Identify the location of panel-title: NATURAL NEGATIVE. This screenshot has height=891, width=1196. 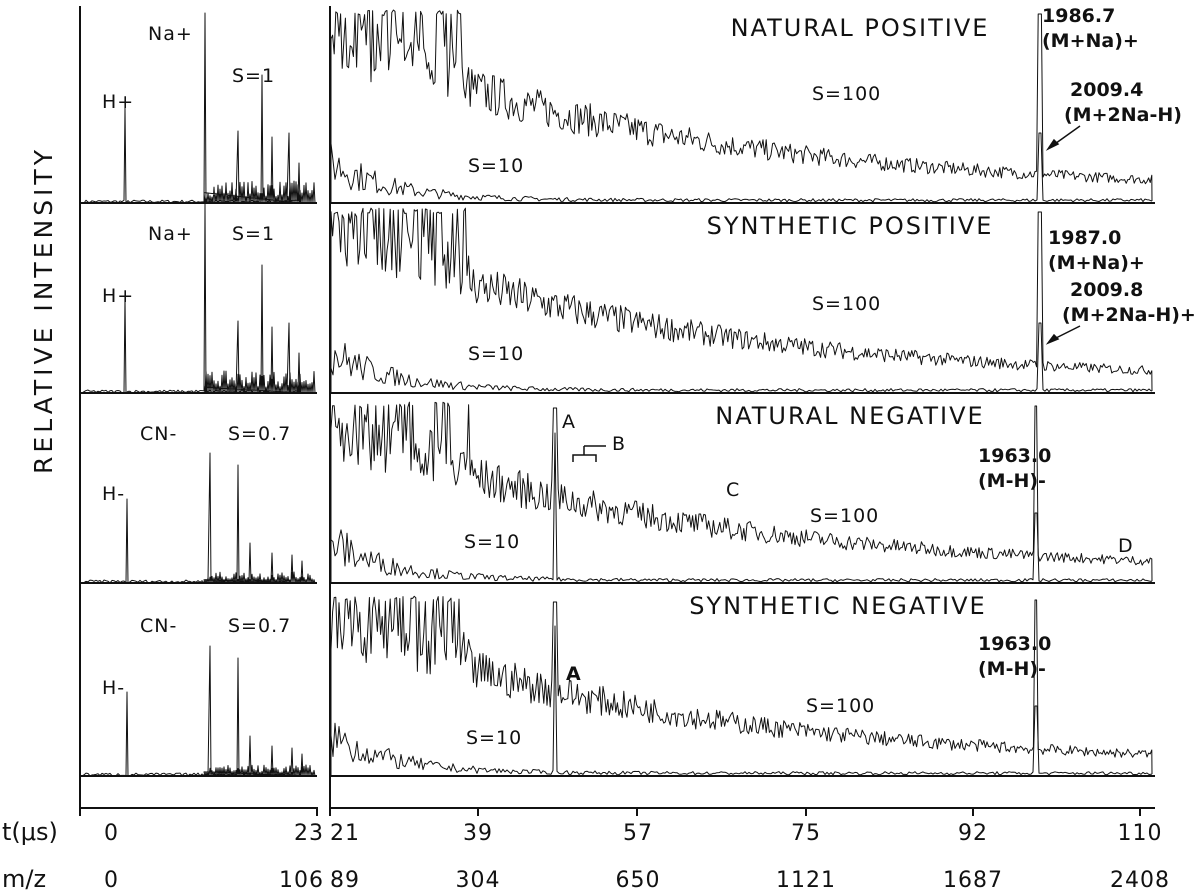
(849, 416).